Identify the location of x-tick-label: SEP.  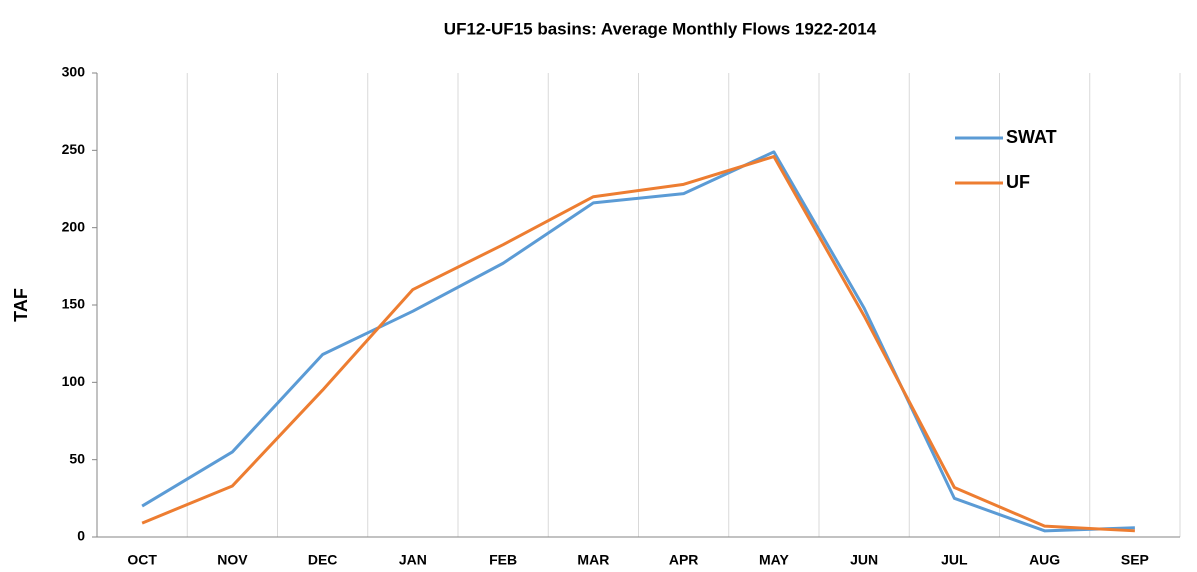
(1135, 560).